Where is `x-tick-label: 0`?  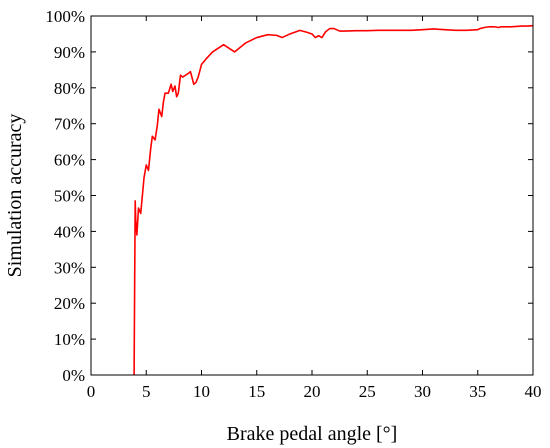
x-tick-label: 0 is located at coordinates (91, 391).